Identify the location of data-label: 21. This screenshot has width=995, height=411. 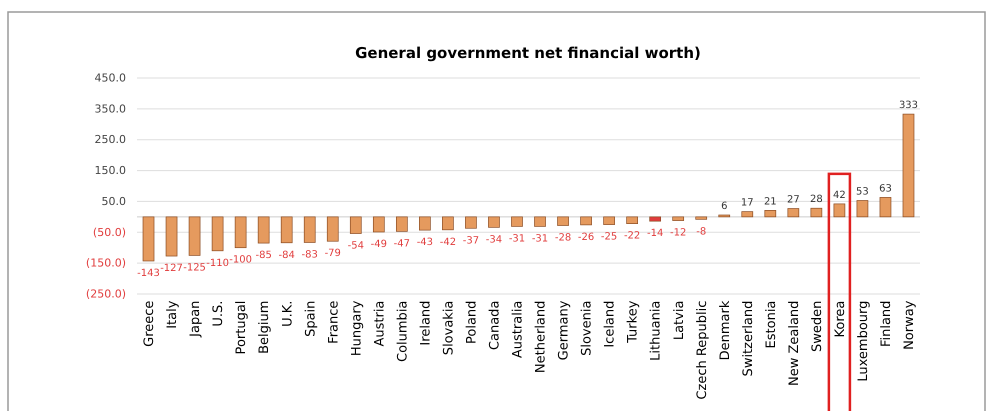
(770, 202).